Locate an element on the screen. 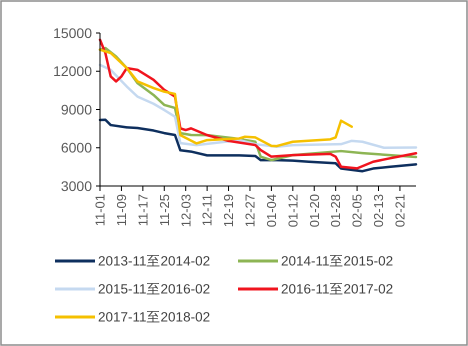 This screenshot has width=468, height=346. x-tick-label: 02-05 is located at coordinates (357, 211).